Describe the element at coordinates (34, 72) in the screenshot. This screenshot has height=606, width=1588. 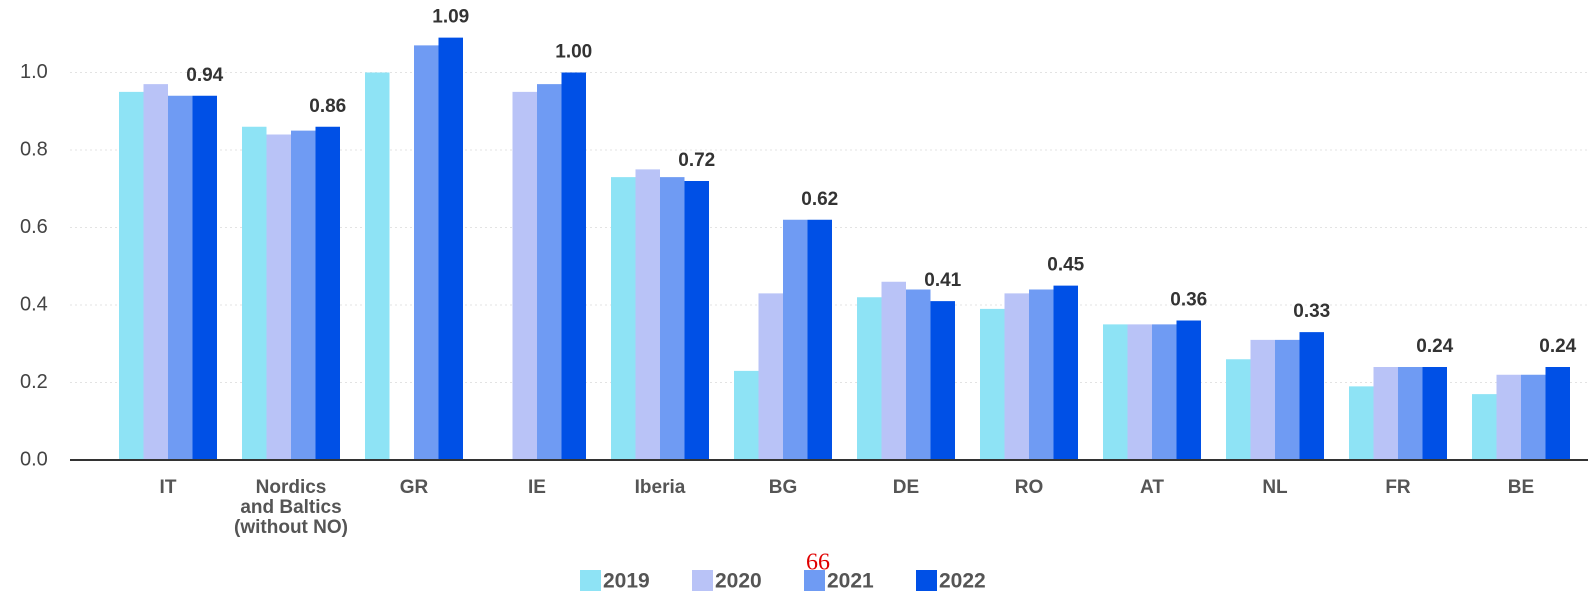
I see `y-tick-label: 1.0` at that location.